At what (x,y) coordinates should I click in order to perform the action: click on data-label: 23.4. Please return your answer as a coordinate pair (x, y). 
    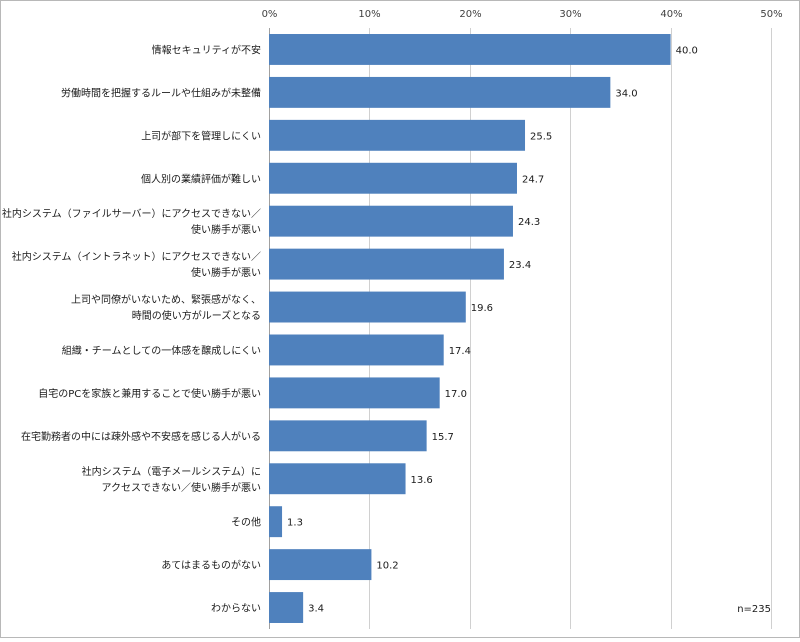
    Looking at the image, I should click on (520, 265).